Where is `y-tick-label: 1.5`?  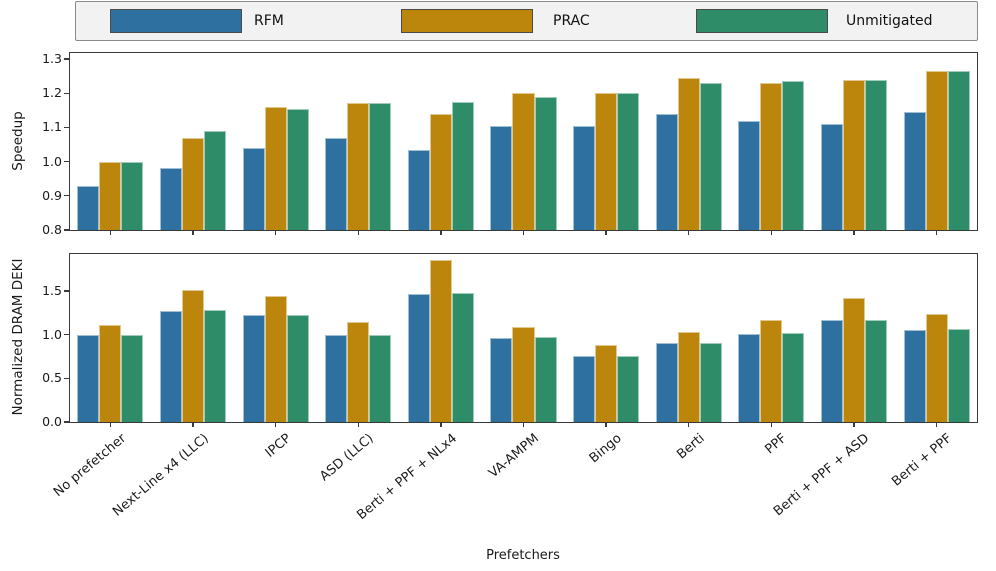 y-tick-label: 1.5 is located at coordinates (52, 290).